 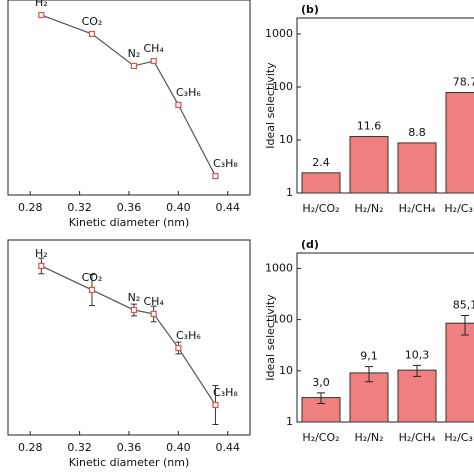 What do you see at coordinates (310, 244) in the screenshot?
I see `panel-label: (d)` at bounding box center [310, 244].